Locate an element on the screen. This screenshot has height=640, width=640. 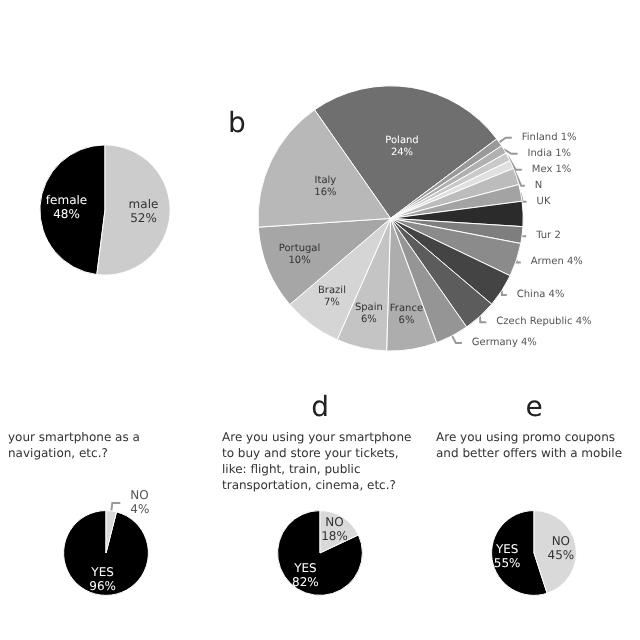
chart-title: e is located at coordinates (534, 408).